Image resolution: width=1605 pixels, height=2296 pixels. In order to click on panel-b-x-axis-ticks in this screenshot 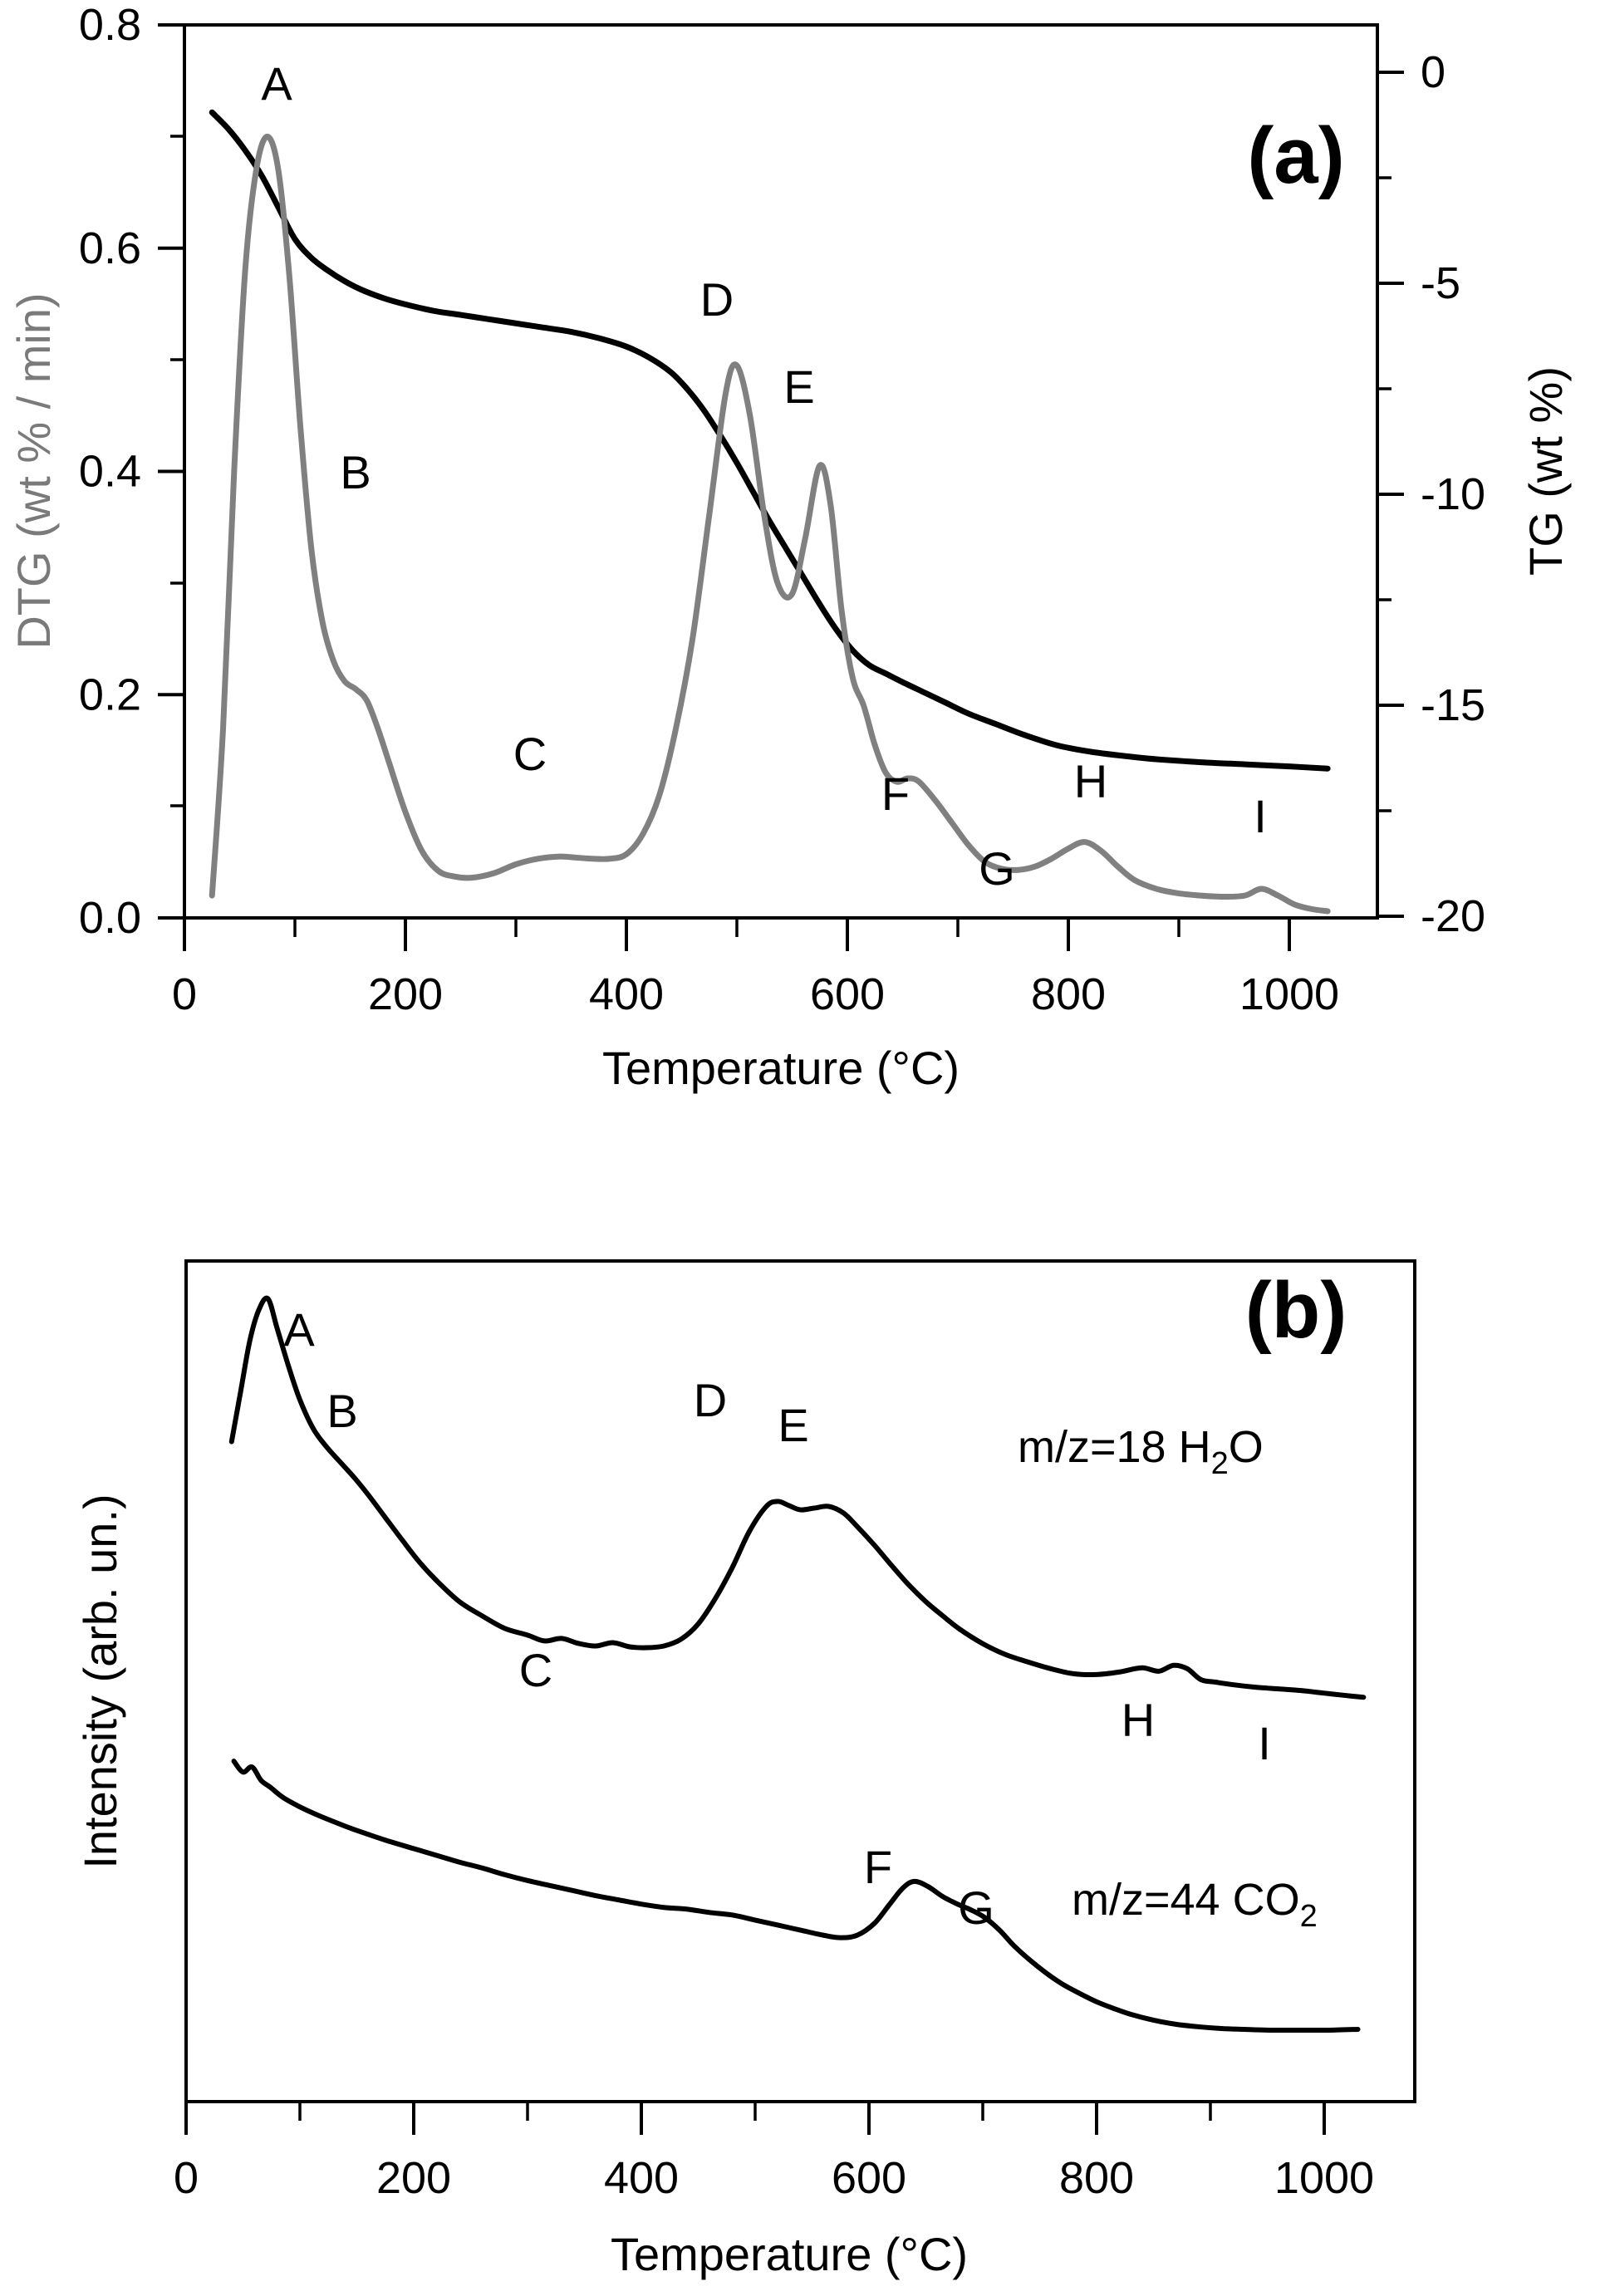, I will do `click(755, 2118)`.